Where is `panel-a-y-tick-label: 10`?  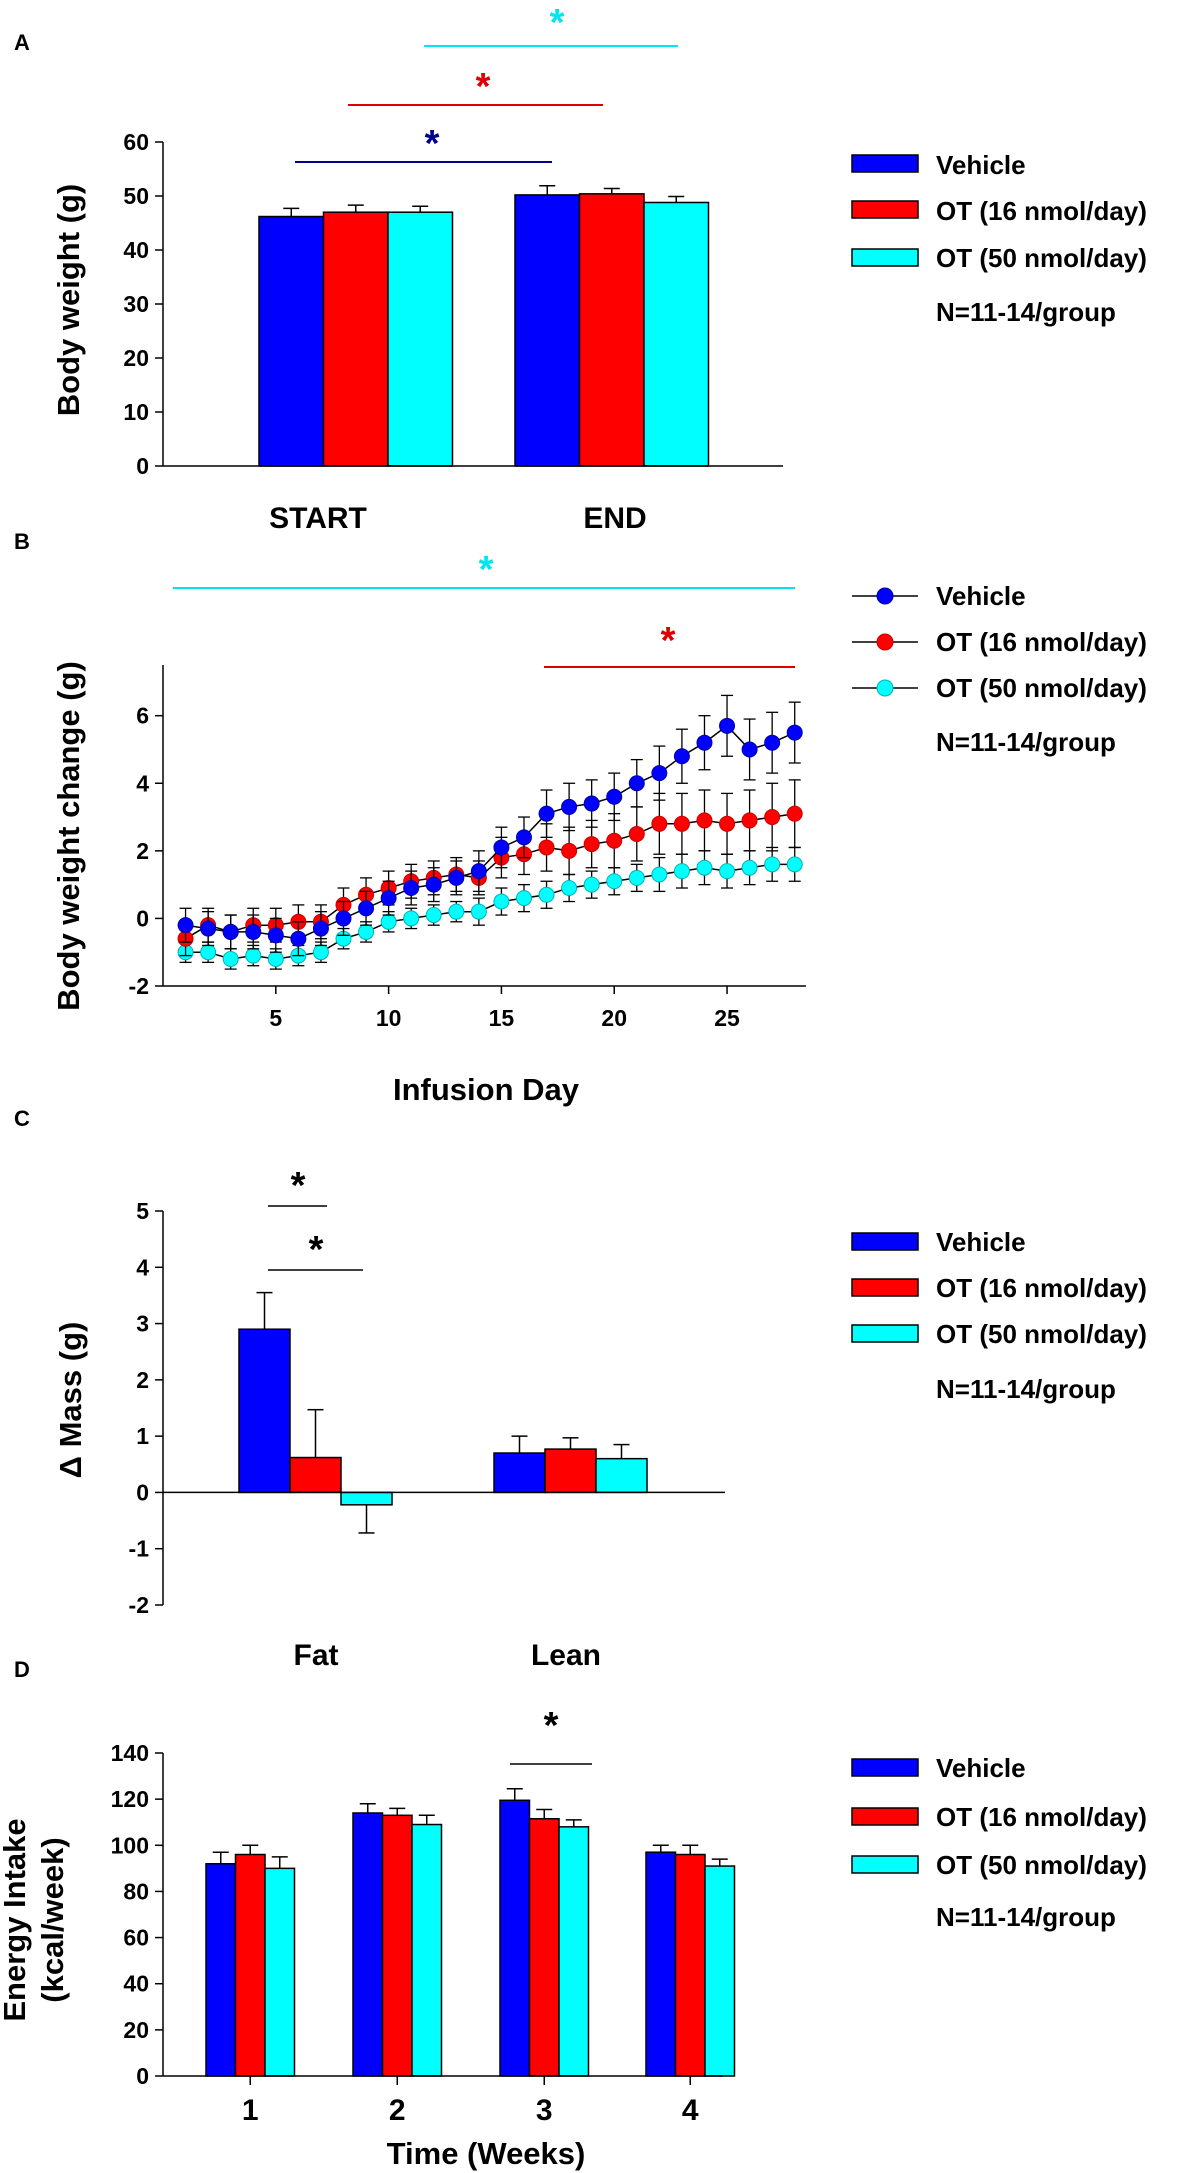
panel-a-y-tick-label: 10 is located at coordinates (136, 412).